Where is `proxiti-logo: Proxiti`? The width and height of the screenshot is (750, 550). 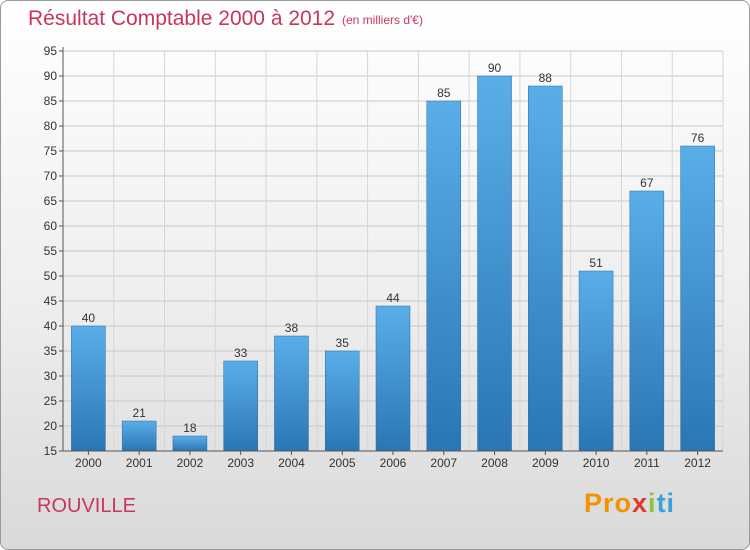 proxiti-logo: Proxiti is located at coordinates (629, 503).